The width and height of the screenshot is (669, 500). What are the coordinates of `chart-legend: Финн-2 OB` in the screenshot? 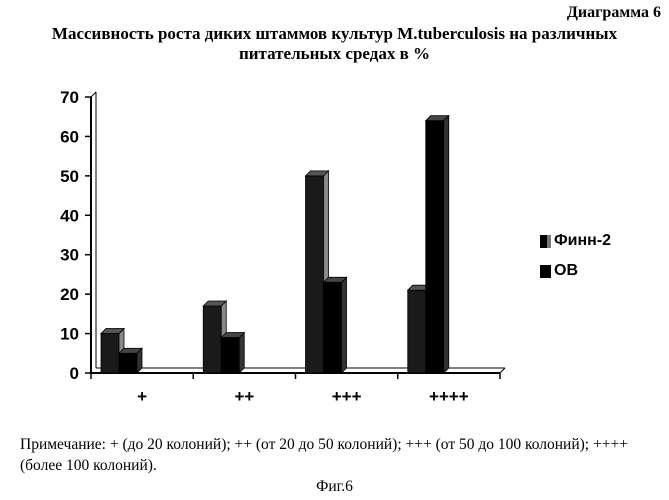 It's located at (575, 256).